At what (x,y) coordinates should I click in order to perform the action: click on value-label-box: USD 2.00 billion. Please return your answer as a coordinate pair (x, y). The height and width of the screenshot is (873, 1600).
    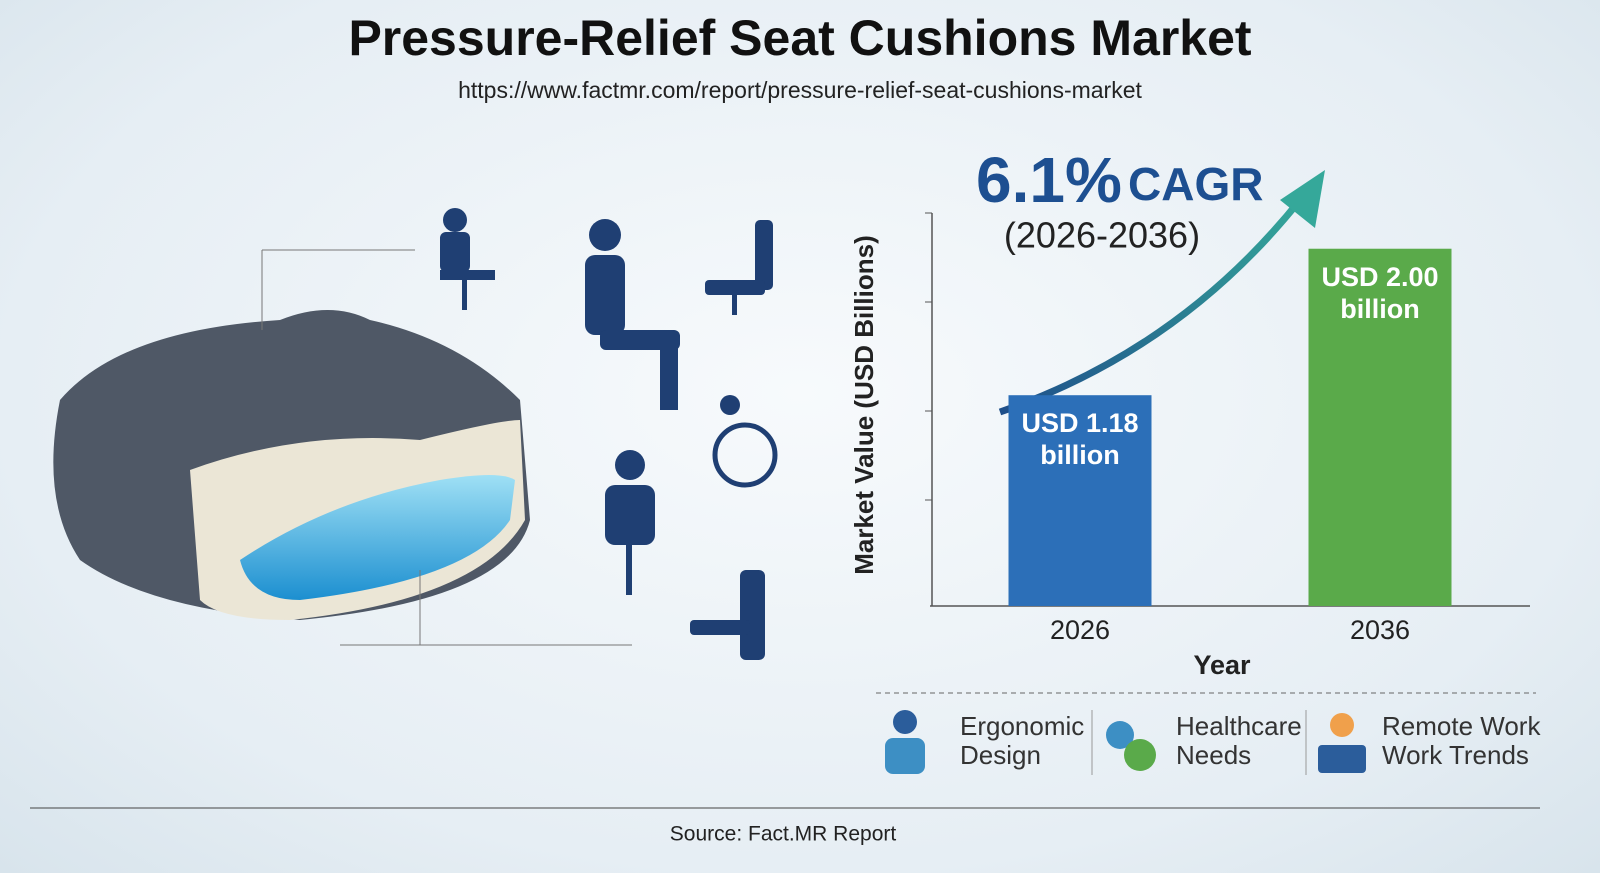
    Looking at the image, I should click on (1380, 292).